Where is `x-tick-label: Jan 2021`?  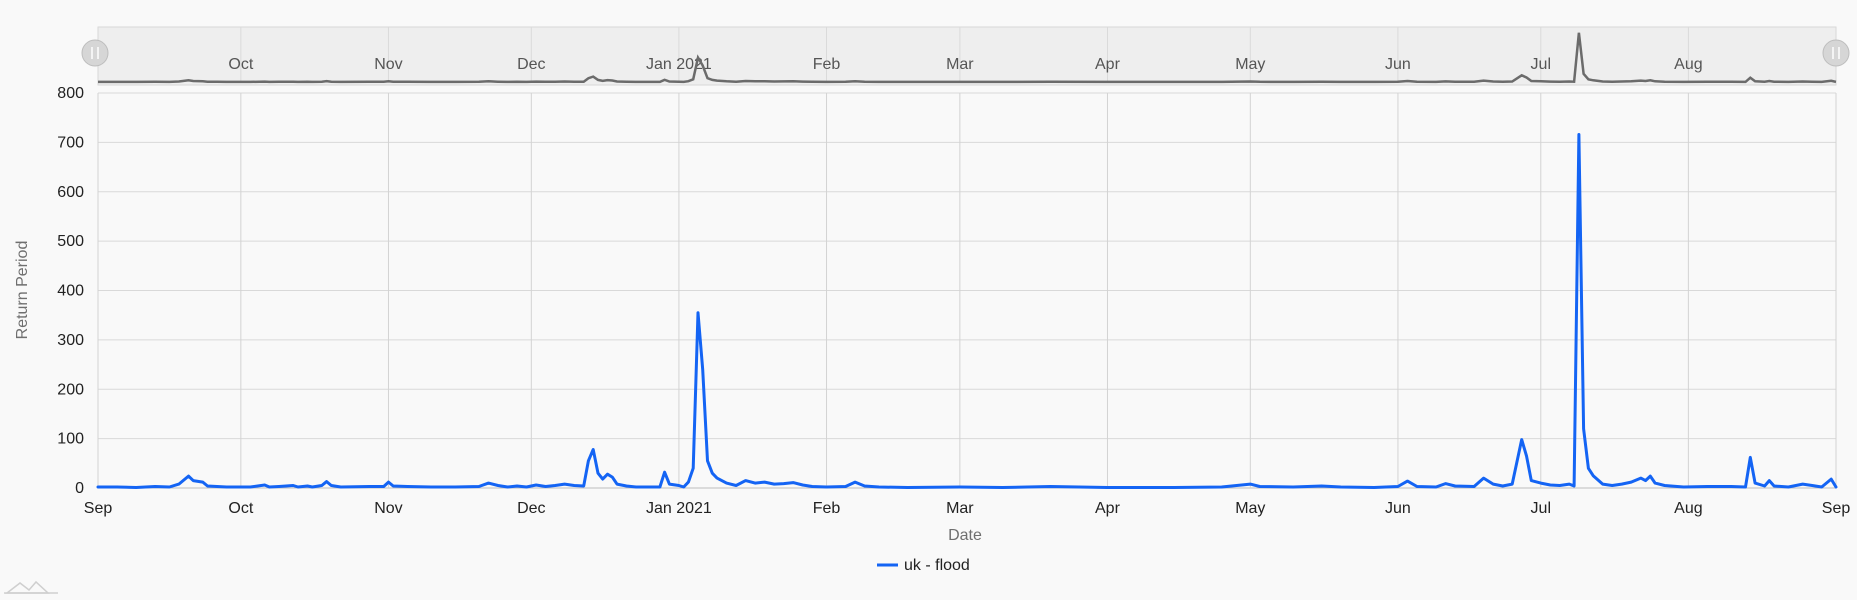 x-tick-label: Jan 2021 is located at coordinates (679, 508).